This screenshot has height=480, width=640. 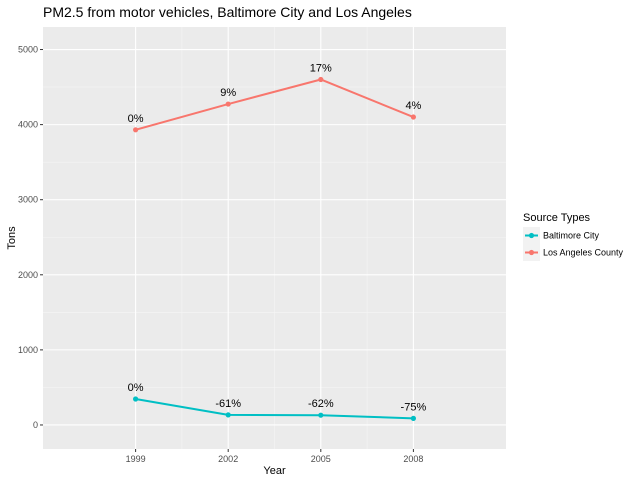 What do you see at coordinates (414, 407) in the screenshot?
I see `data-label: -75%` at bounding box center [414, 407].